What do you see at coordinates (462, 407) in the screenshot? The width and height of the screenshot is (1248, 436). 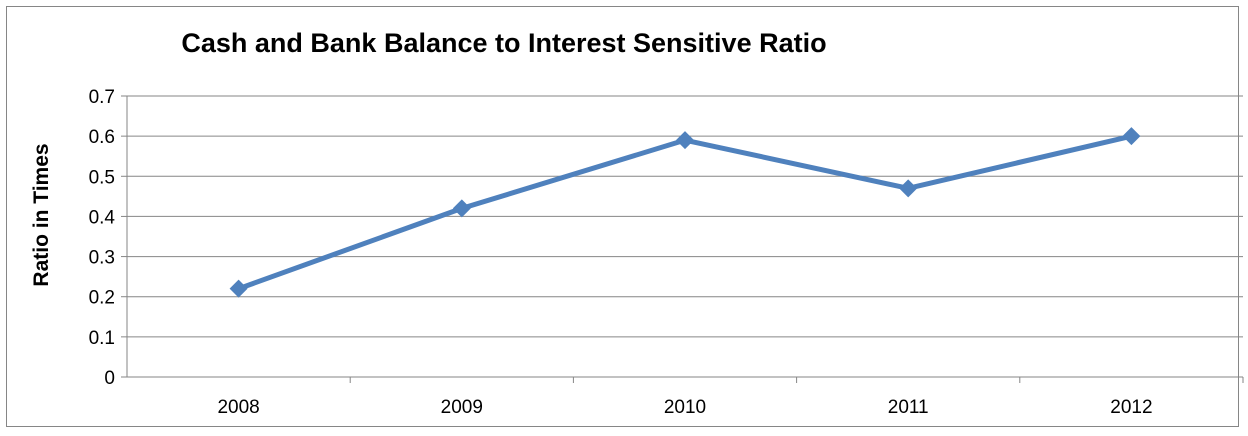 I see `x-tick-label: 2009` at bounding box center [462, 407].